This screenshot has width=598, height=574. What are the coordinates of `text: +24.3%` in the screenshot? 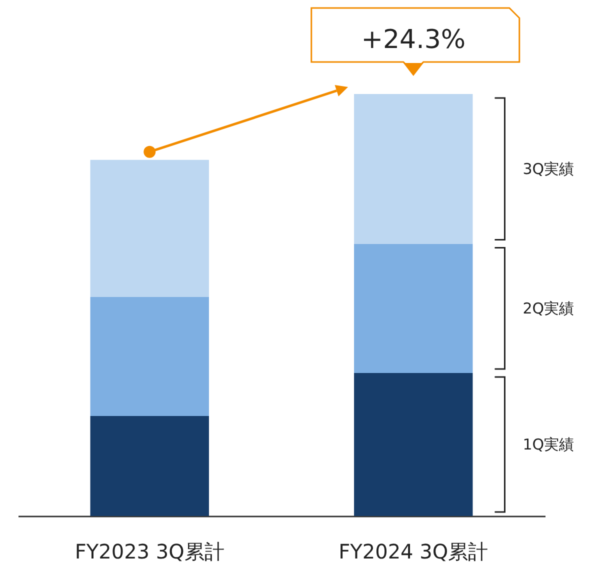 It's located at (413, 40).